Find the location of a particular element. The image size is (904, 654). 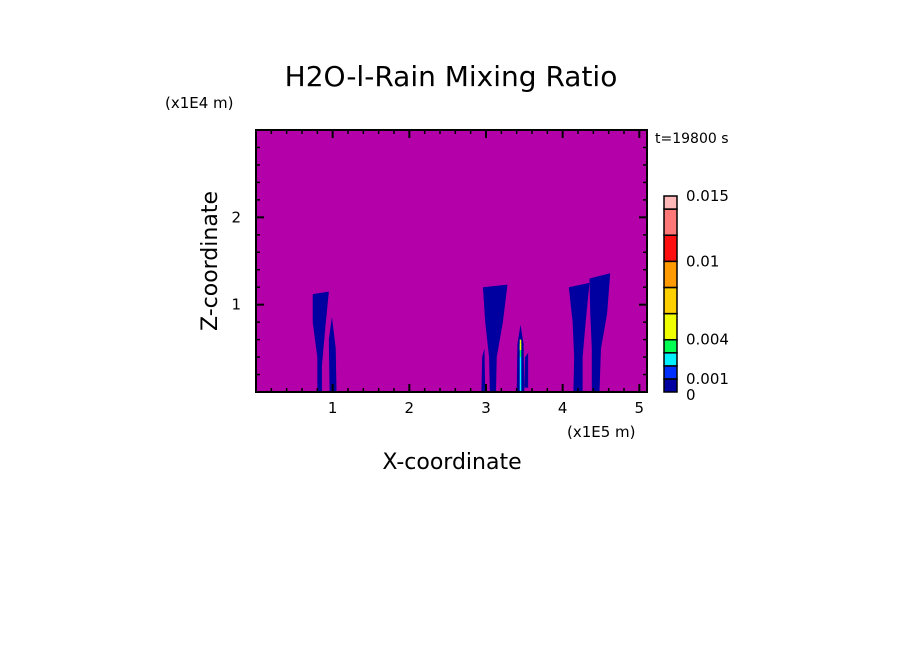

colorbar-tick-label: 0.01 is located at coordinates (702, 261).